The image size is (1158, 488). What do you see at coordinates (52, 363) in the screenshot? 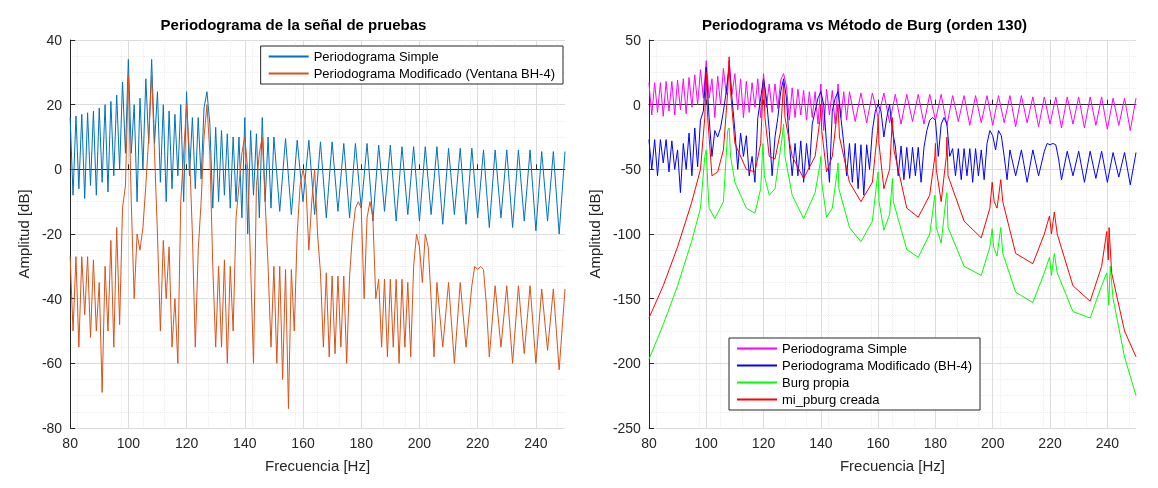
I see `y-tick-label: -60` at bounding box center [52, 363].